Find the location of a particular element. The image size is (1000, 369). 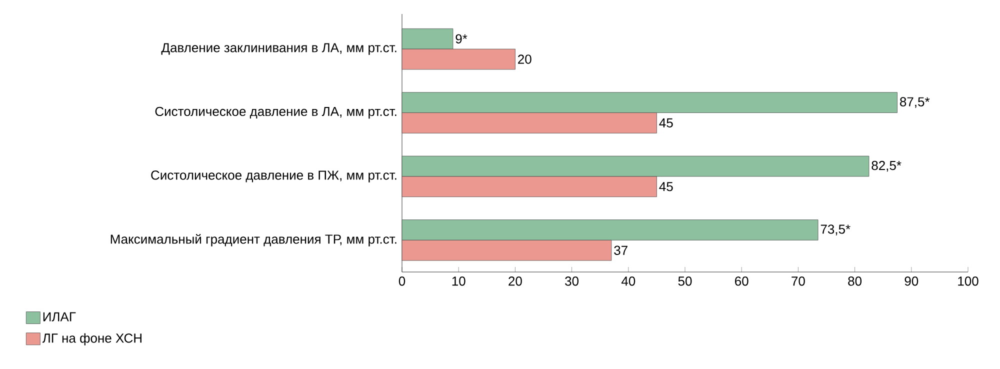

x-tick-label: 20 is located at coordinates (515, 281).